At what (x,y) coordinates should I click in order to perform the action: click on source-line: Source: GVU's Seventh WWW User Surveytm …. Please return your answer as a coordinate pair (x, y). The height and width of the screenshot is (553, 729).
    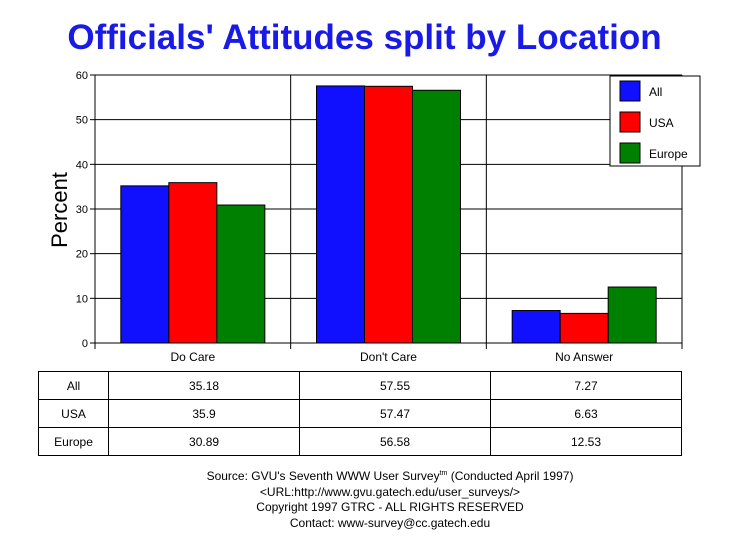
    Looking at the image, I should click on (390, 475).